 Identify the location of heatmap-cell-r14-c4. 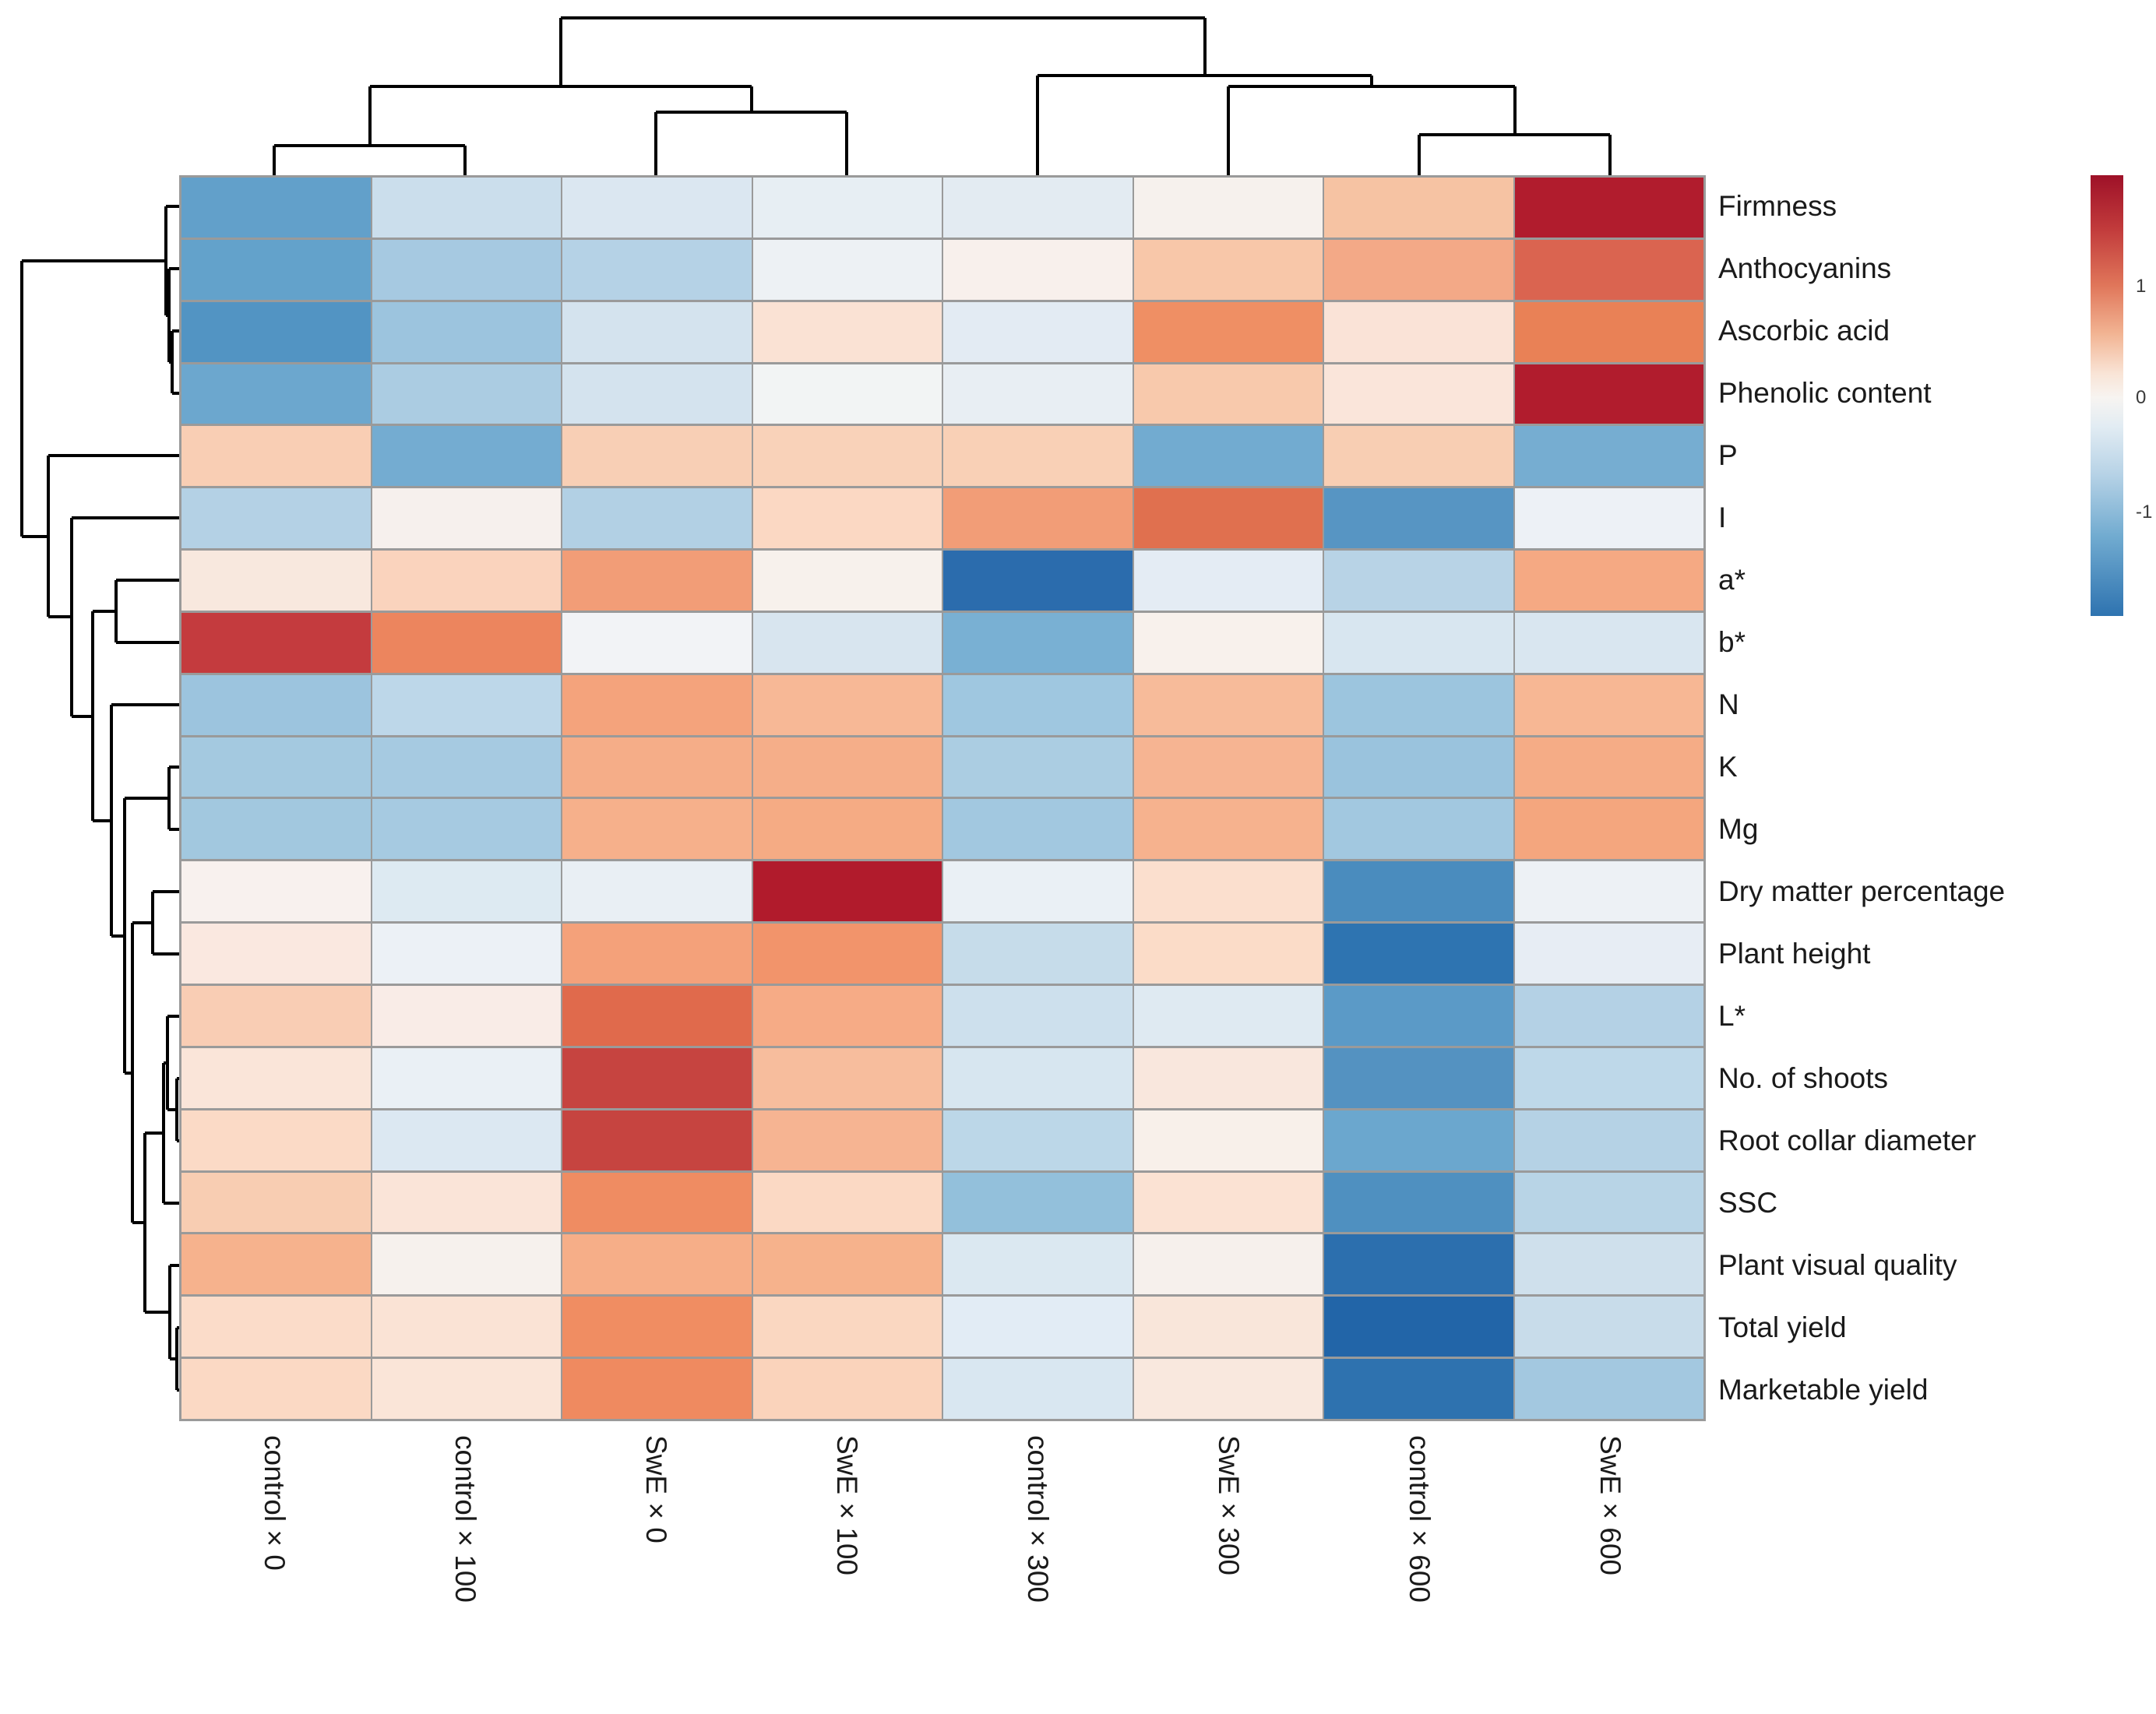
(847, 1016).